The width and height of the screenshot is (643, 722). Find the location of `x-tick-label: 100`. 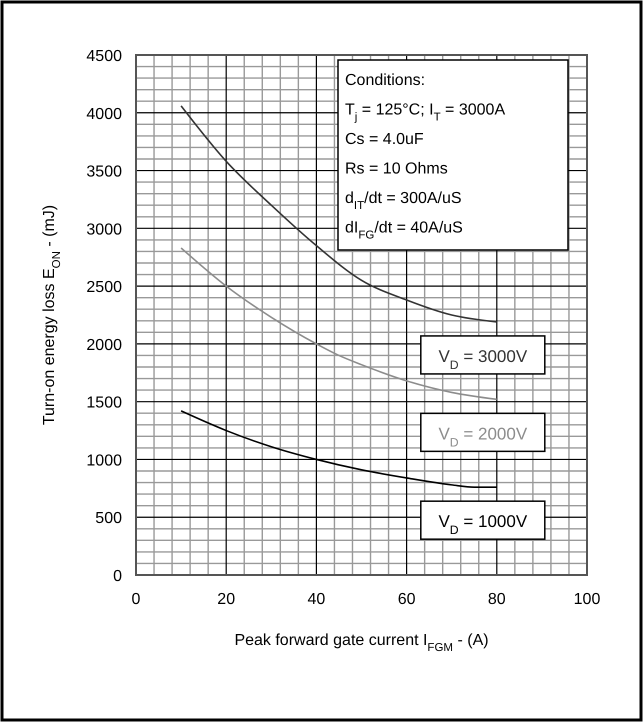

x-tick-label: 100 is located at coordinates (587, 599).